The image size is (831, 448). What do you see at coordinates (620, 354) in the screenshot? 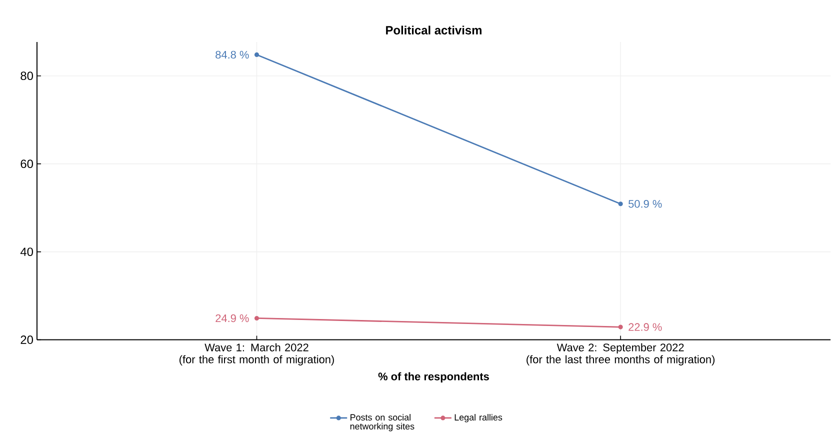
I see `x-tick-label: Wave 2: September 2022 (for the last three months of migration)` at bounding box center [620, 354].